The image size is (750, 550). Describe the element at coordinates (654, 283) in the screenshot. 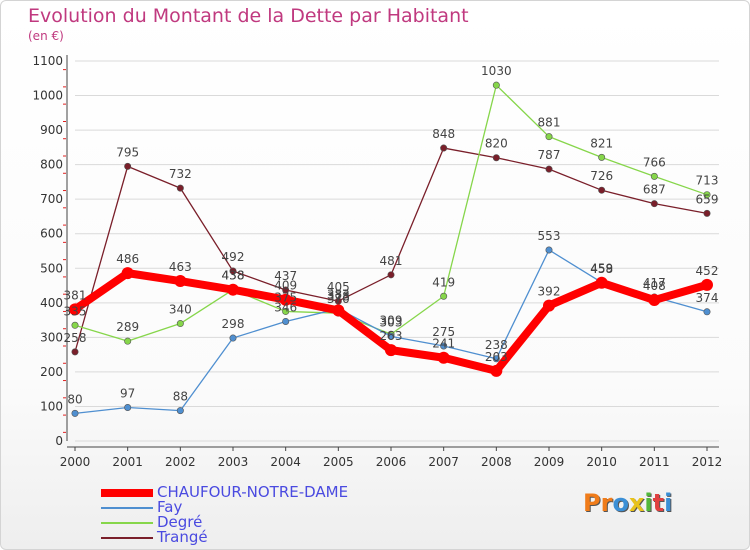

I see `data-label: 417` at that location.